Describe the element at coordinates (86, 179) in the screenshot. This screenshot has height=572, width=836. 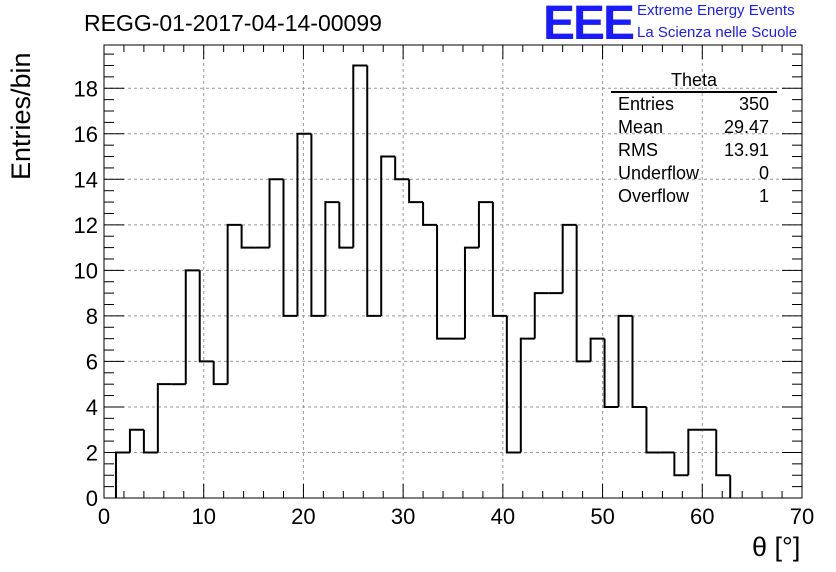
I see `y-tick-label: 14` at that location.